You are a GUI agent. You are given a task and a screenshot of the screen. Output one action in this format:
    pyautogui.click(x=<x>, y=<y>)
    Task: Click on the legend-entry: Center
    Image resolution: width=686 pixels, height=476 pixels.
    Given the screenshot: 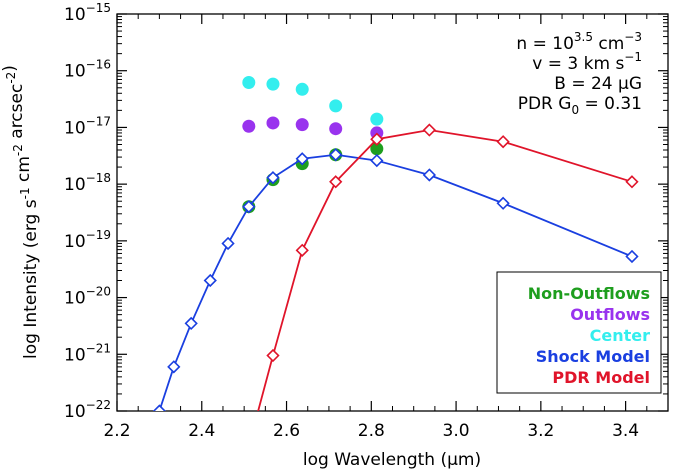 What is the action you would take?
    pyautogui.click(x=620, y=335)
    